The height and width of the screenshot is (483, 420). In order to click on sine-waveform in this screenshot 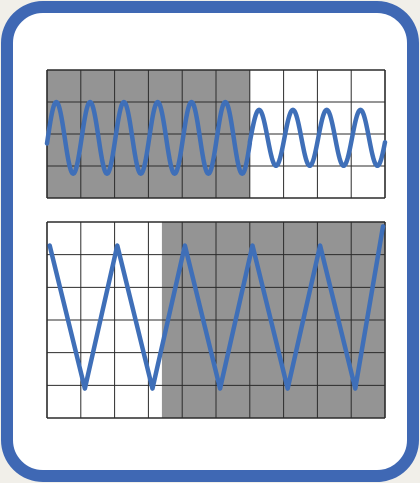, I will do `click(216, 137)`.